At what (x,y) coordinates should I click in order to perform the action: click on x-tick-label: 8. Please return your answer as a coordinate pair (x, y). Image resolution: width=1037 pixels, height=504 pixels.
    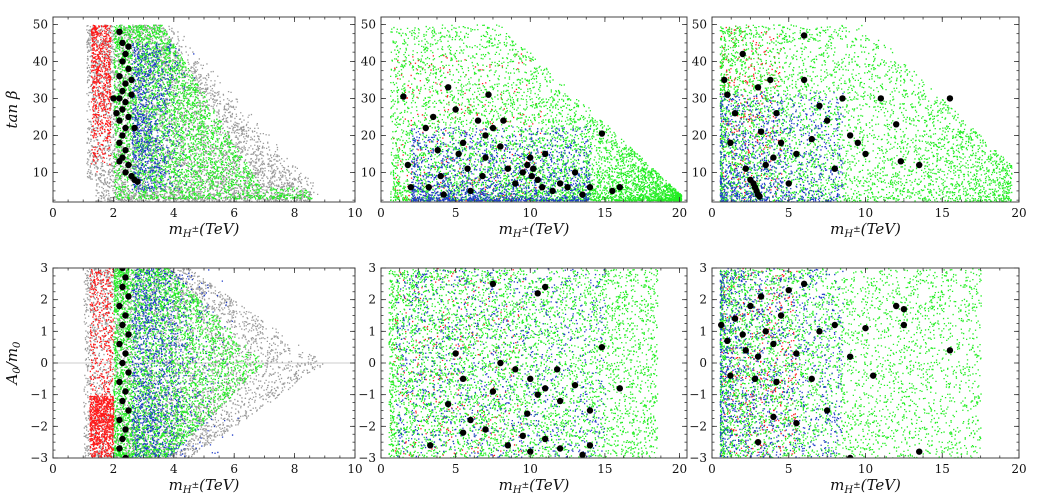
    Looking at the image, I should click on (295, 213).